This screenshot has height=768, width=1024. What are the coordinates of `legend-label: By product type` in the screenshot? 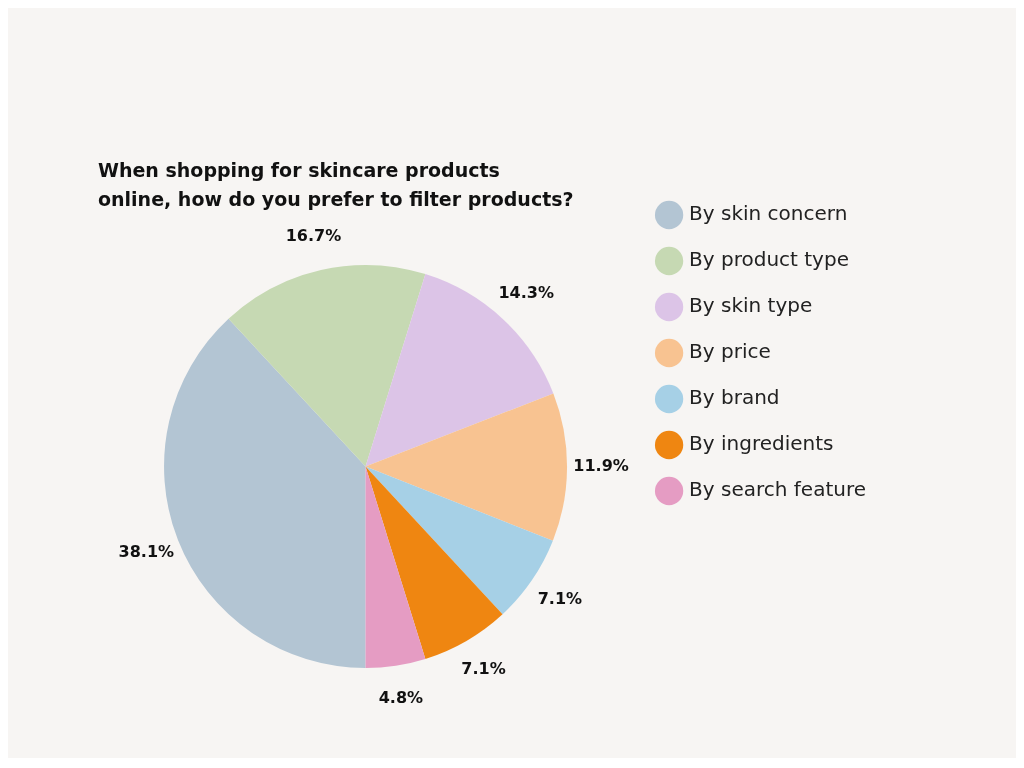 It's located at (769, 259).